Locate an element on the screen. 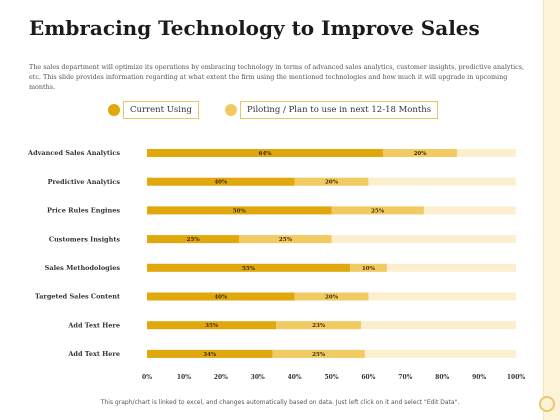 This screenshot has width=560, height=420. page-title: Embracing Technology to Improve Sales is located at coordinates (254, 28).